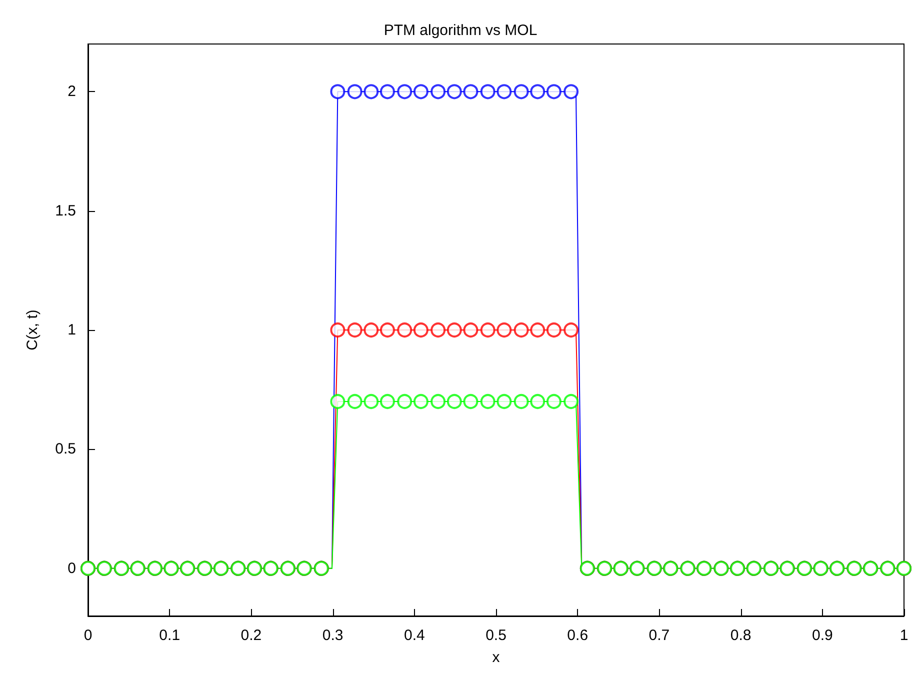 This screenshot has width=921, height=684. I want to click on y-tick-label: 0, so click(72, 568).